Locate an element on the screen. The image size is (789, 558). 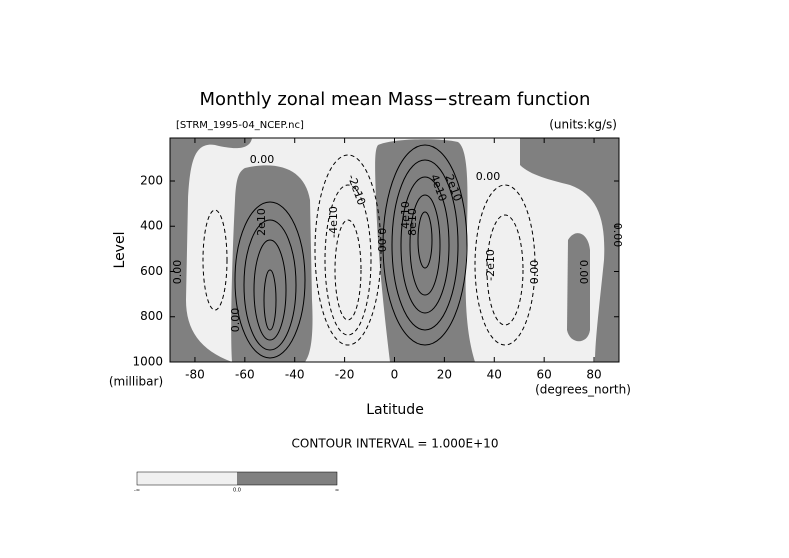
colorbar-positive is located at coordinates (287, 478).